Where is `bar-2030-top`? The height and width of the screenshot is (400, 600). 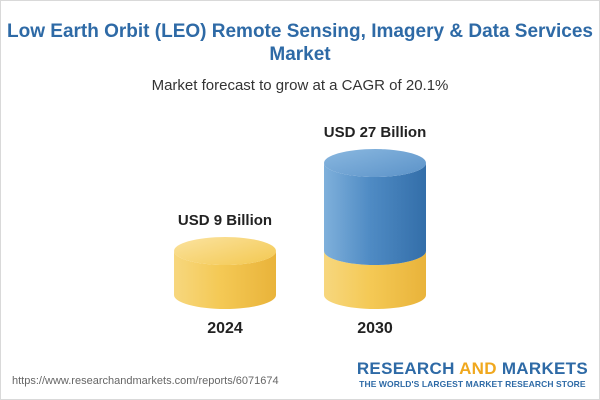
bar-2030-top is located at coordinates (375, 163).